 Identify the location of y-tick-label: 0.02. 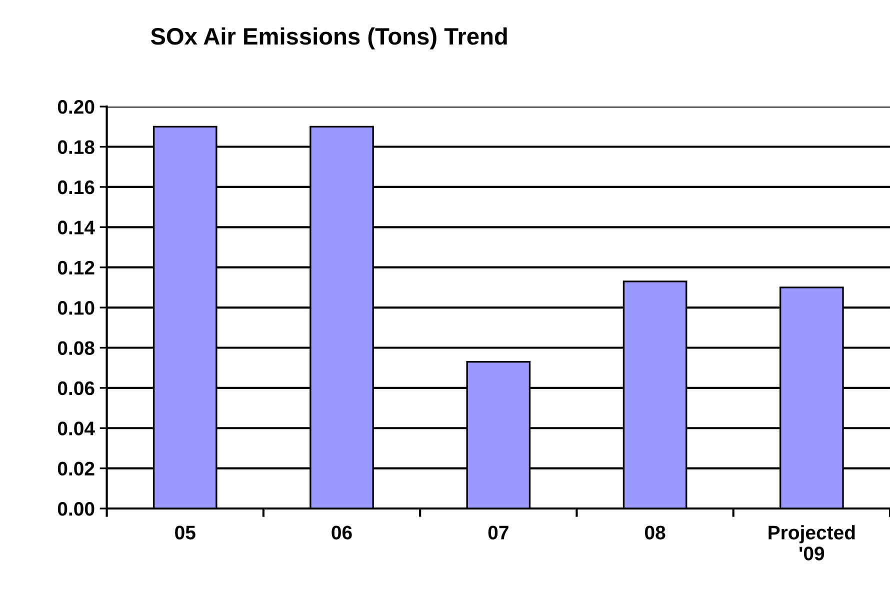
(76, 469).